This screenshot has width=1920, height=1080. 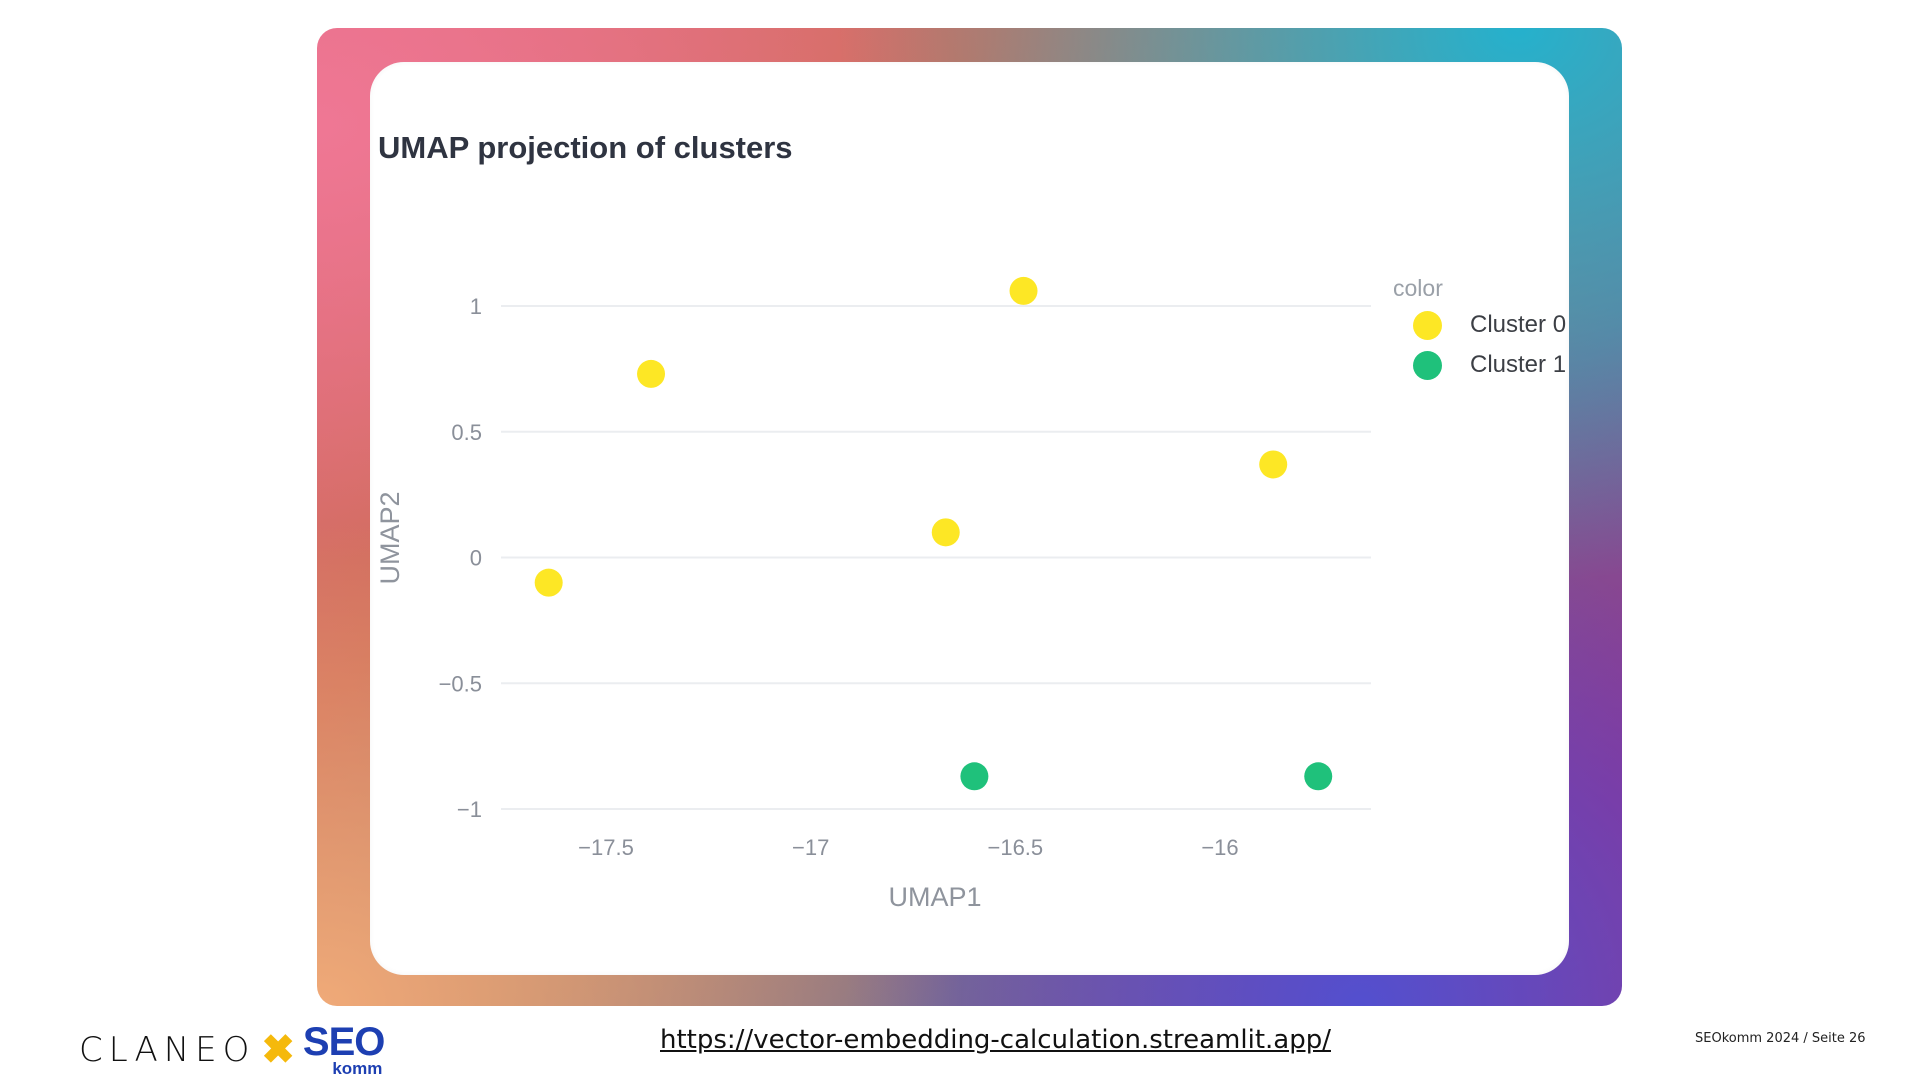 I want to click on y-tick-label: 0.5, so click(x=466, y=432).